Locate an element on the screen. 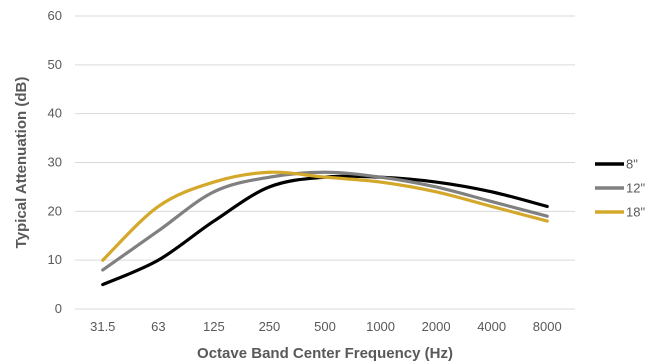 This screenshot has width=665, height=364. x-tick-label: 63 is located at coordinates (158, 326).